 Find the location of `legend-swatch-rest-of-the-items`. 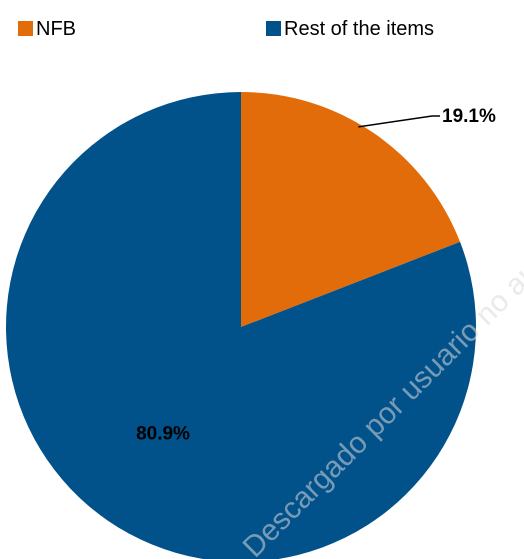

legend-swatch-rest-of-the-items is located at coordinates (273, 28).